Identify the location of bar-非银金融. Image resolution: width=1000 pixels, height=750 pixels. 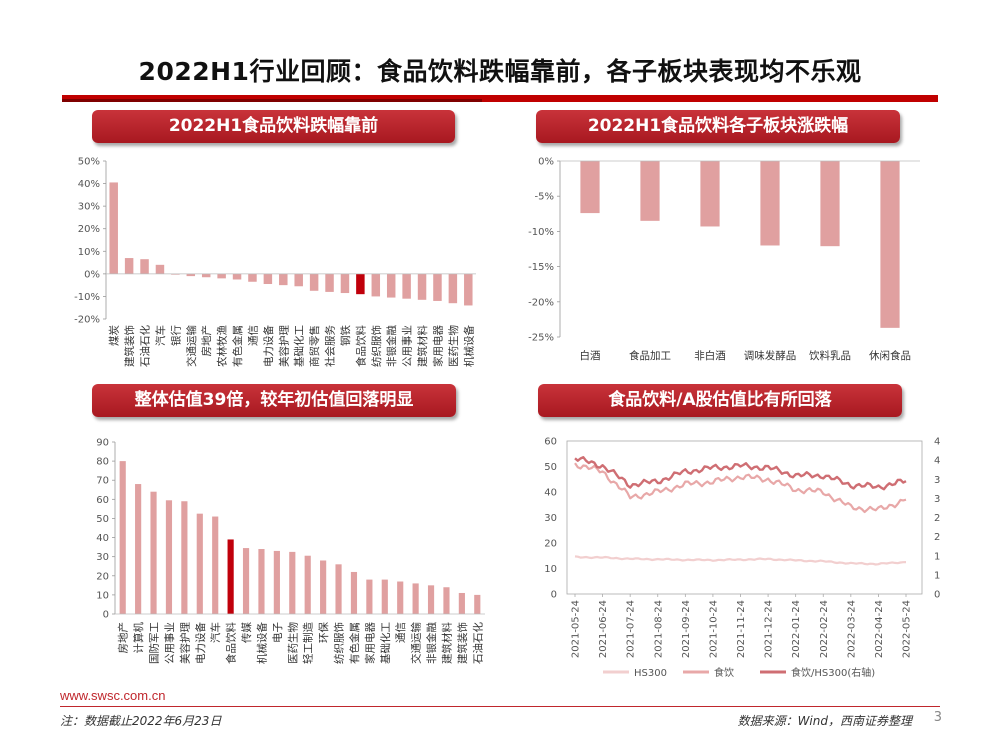
(391, 285).